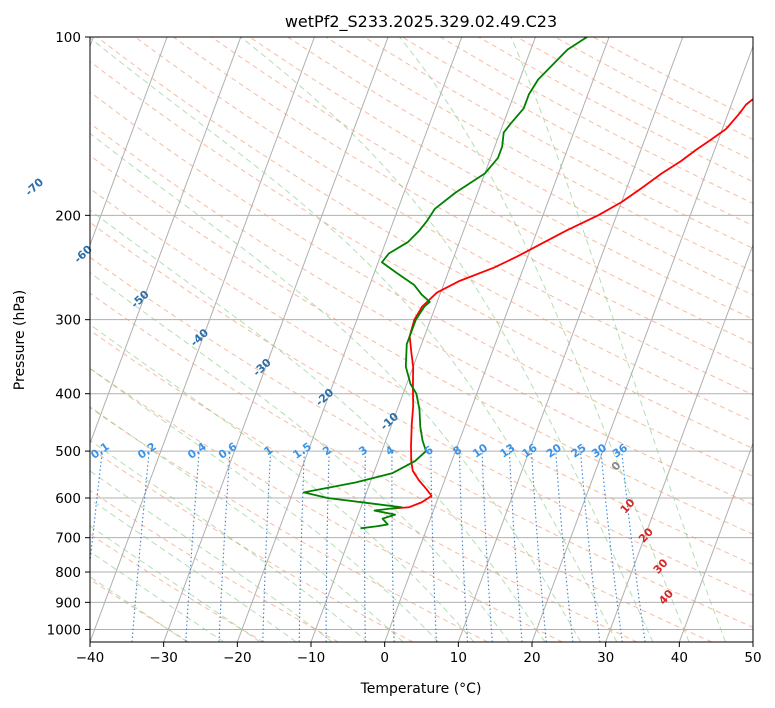  I want to click on y-axis-label: Pressure (hPa), so click(20, 340).